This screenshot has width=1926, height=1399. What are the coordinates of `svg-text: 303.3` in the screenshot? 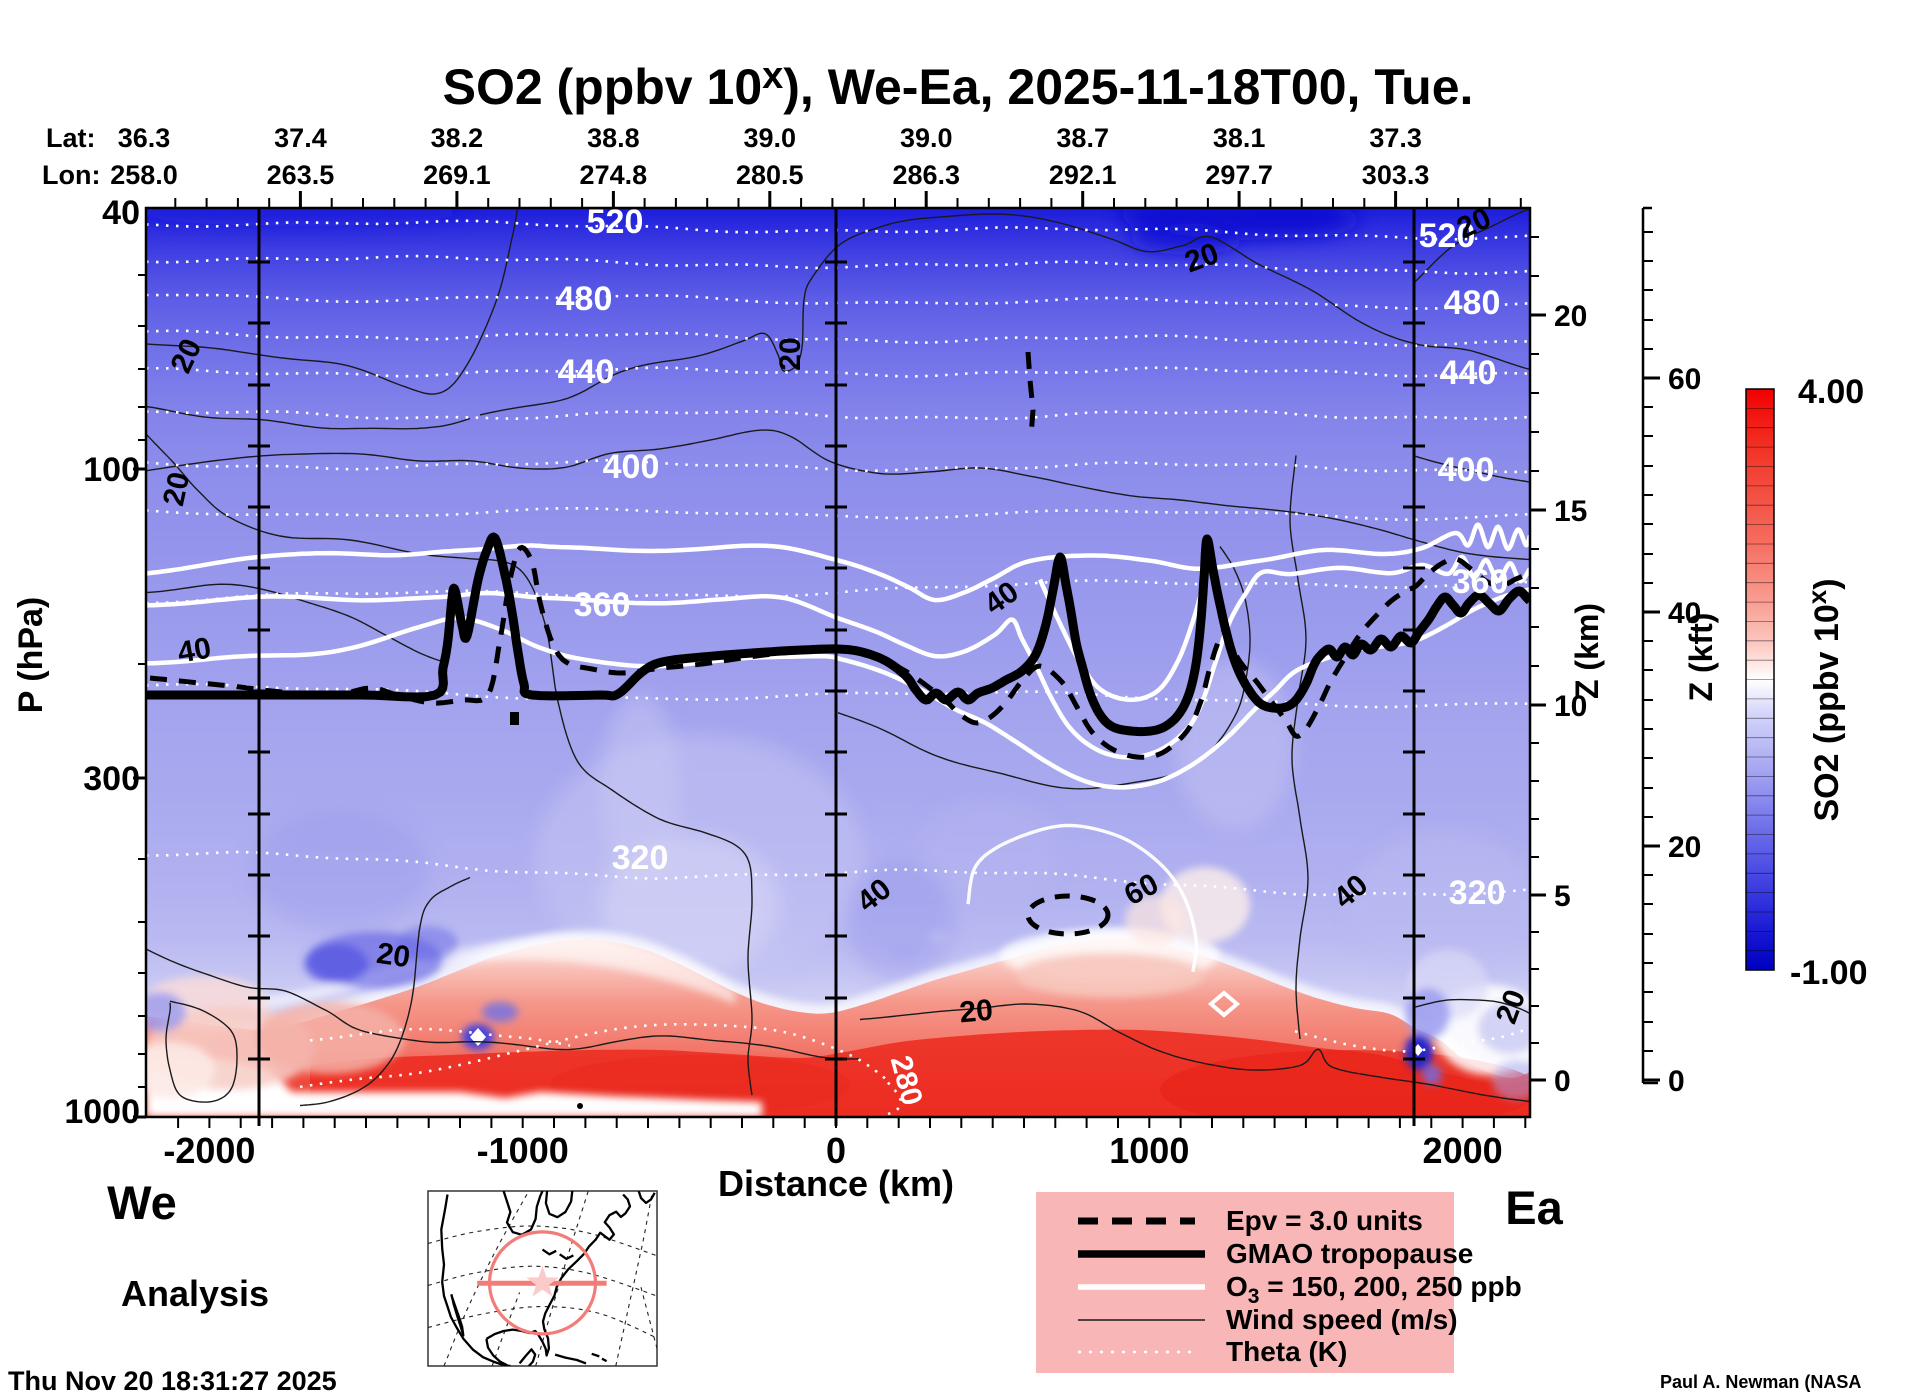 It's located at (1396, 175).